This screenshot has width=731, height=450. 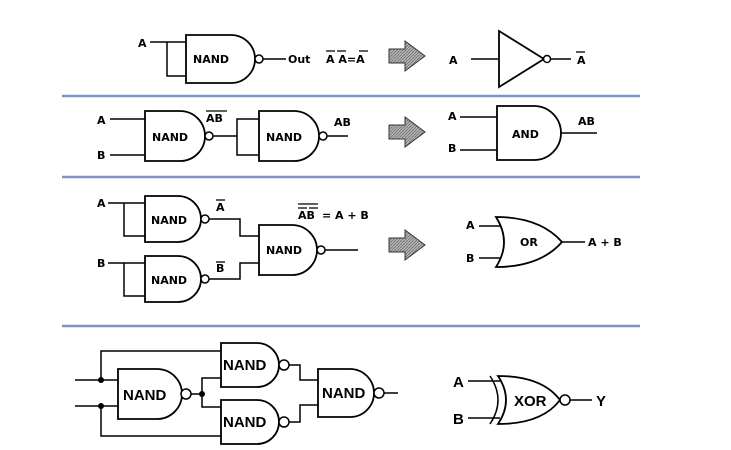 What do you see at coordinates (202, 394) in the screenshot?
I see `junction-dot` at bounding box center [202, 394].